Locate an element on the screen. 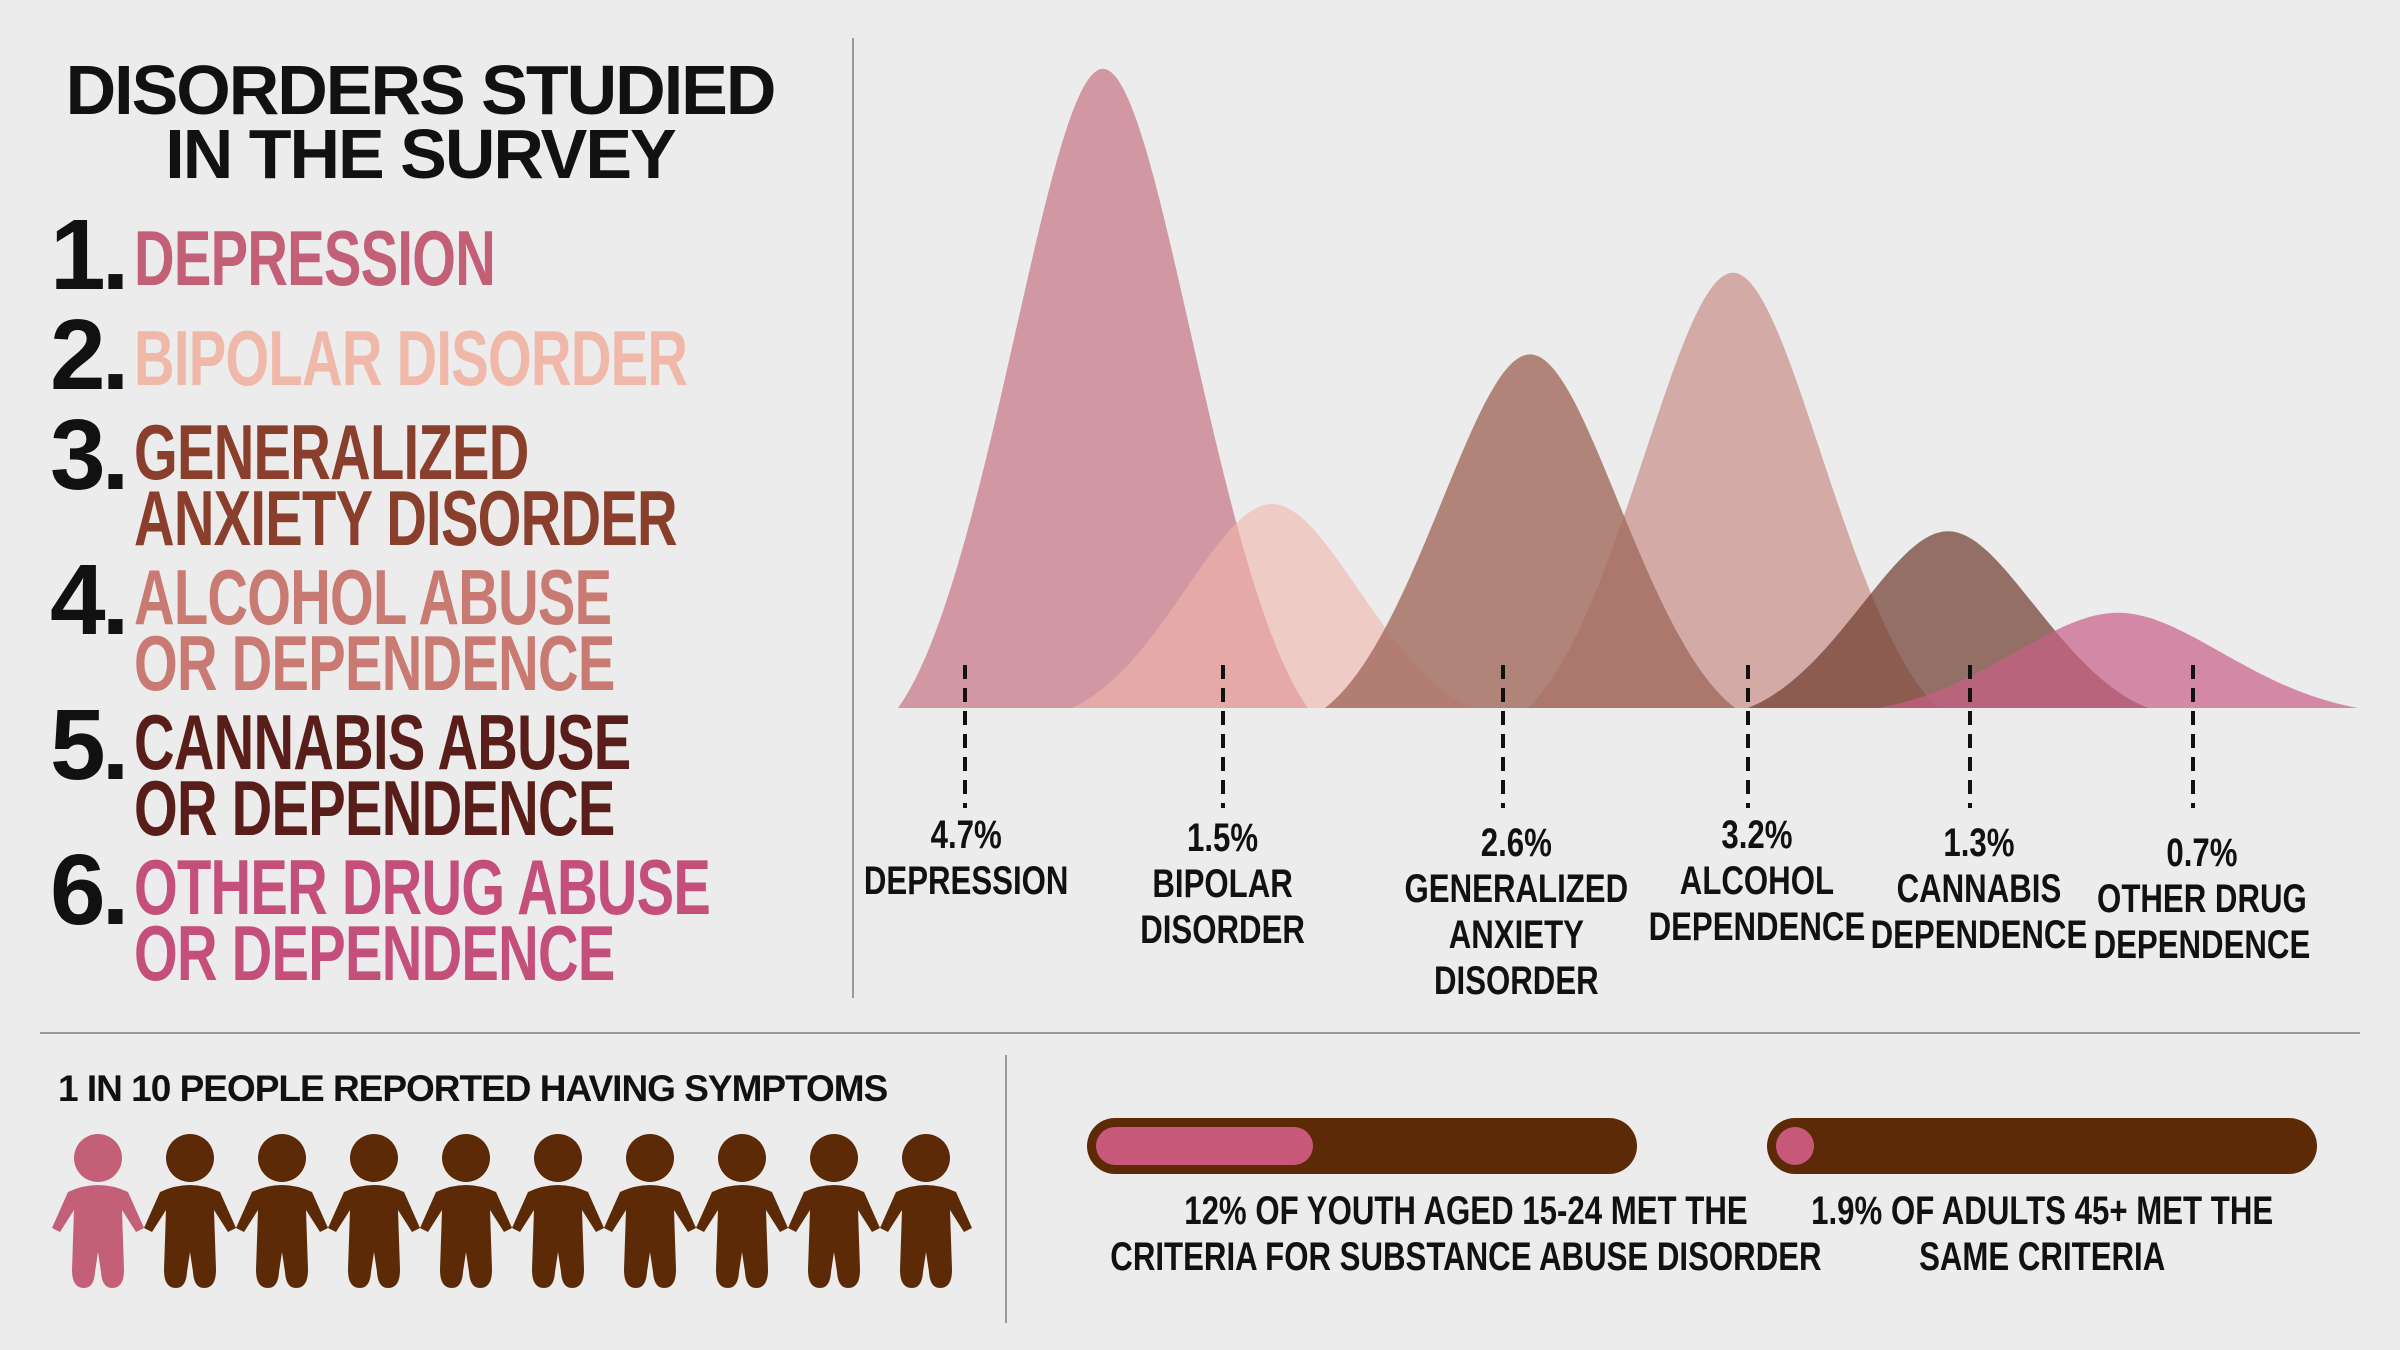  disorder-label-line: DEPRESSION is located at coordinates (315, 258).